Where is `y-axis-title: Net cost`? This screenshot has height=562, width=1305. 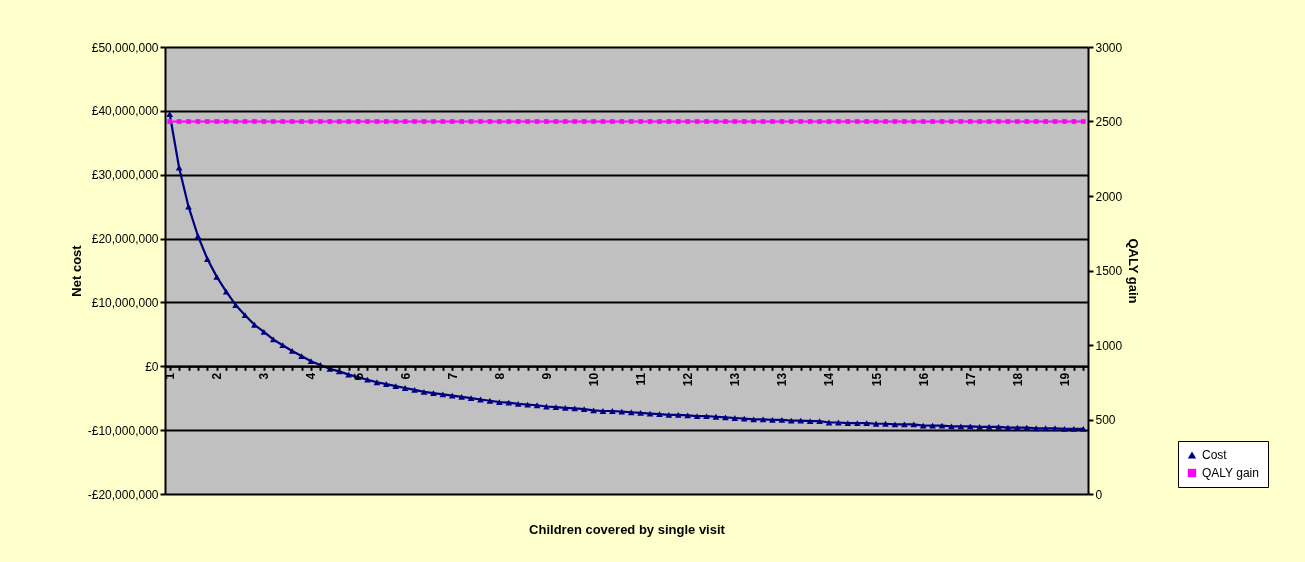
y-axis-title: Net cost is located at coordinates (76, 270).